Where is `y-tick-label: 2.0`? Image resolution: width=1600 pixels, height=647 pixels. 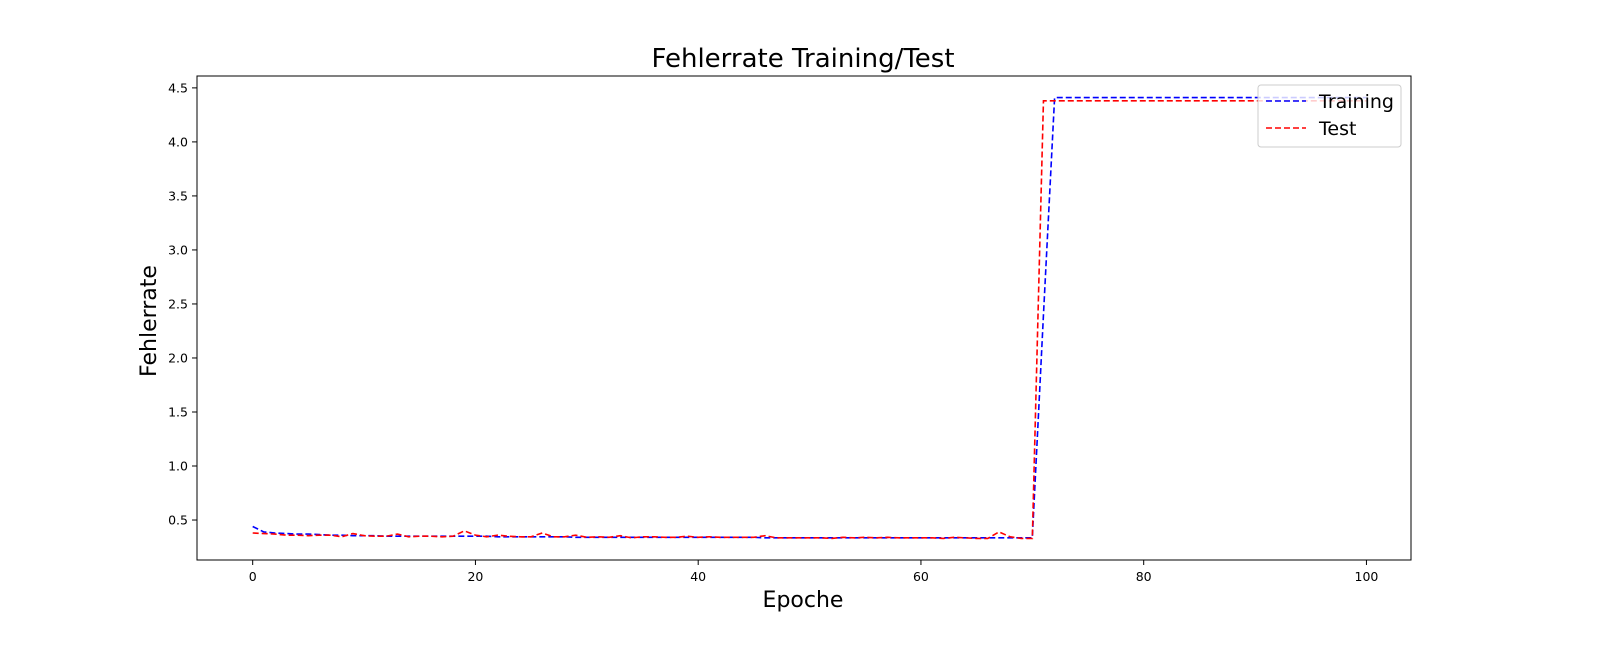 y-tick-label: 2.0 is located at coordinates (178, 357).